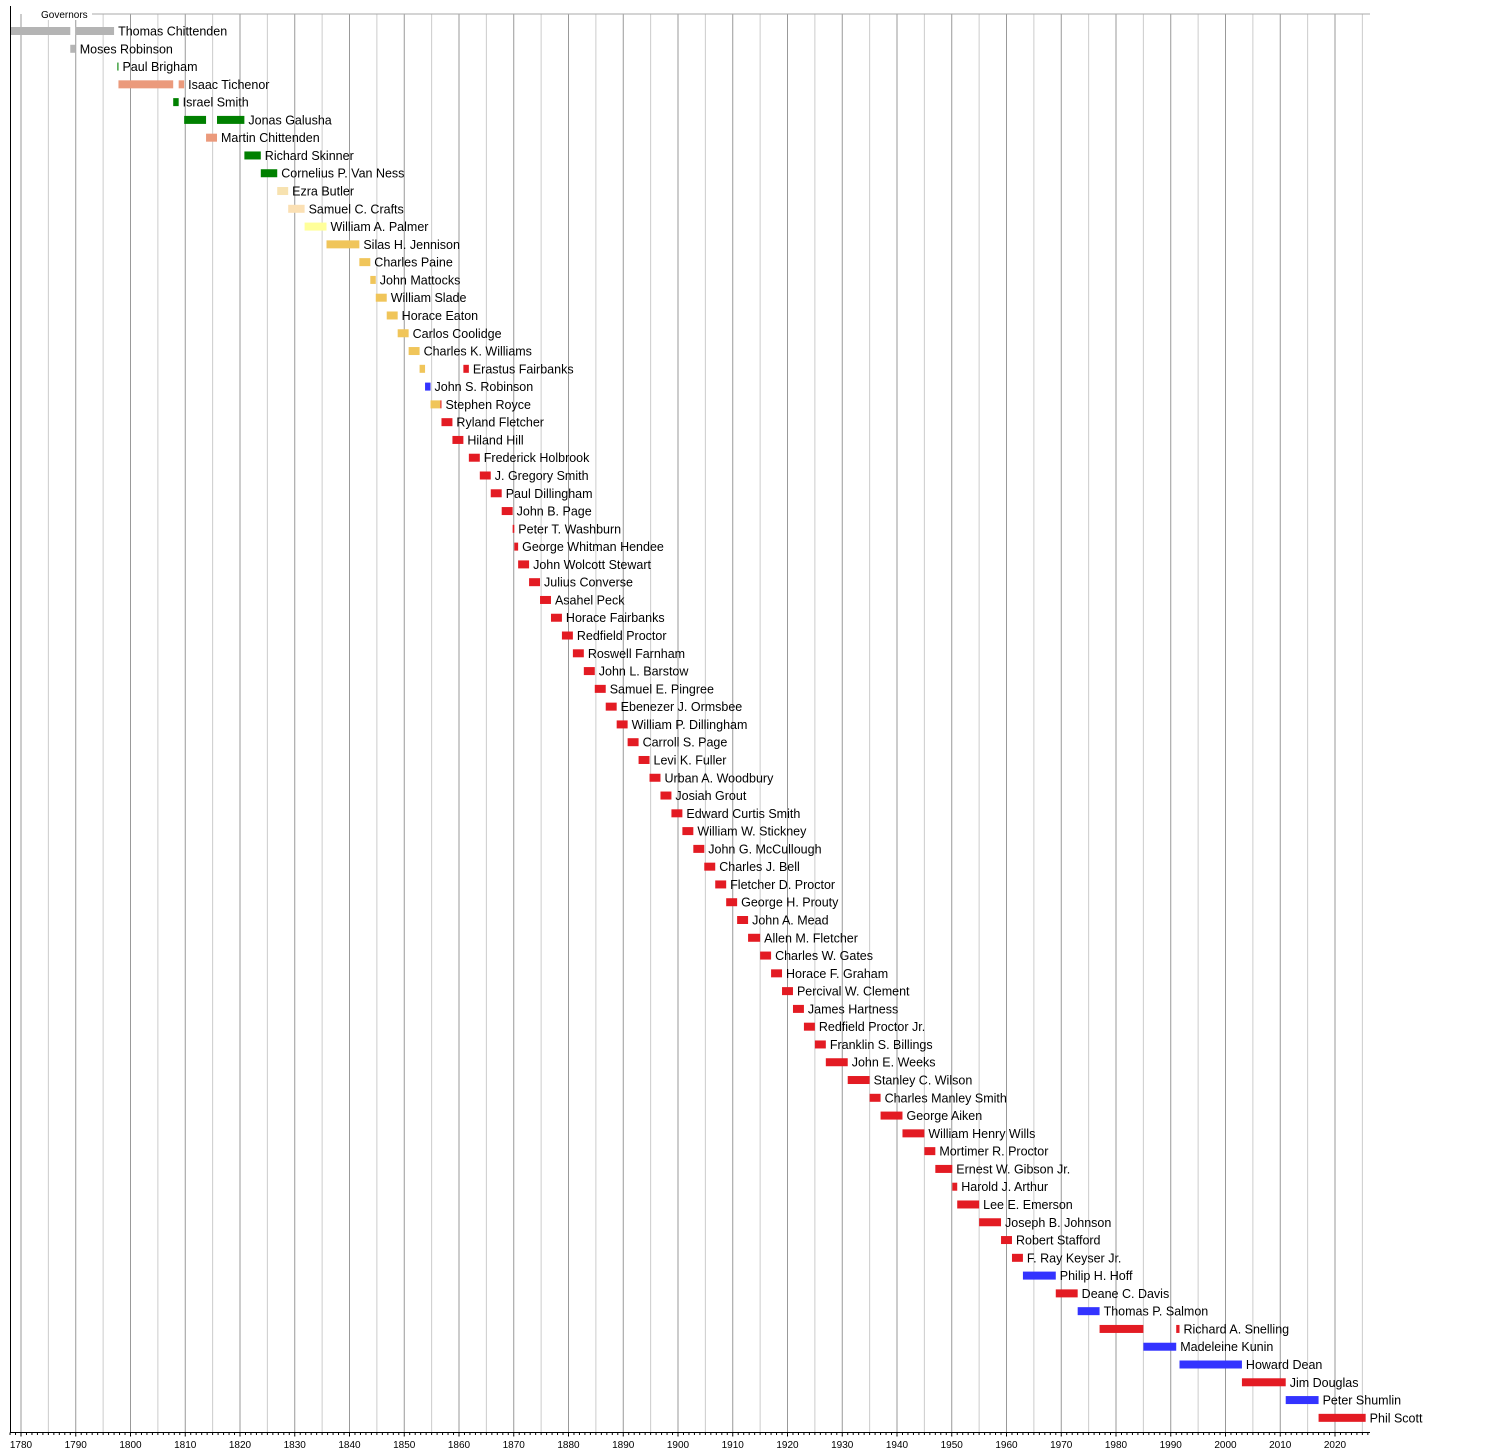  Describe the element at coordinates (981, 1134) in the screenshot. I see `governor-label: William Henry Wills` at that location.